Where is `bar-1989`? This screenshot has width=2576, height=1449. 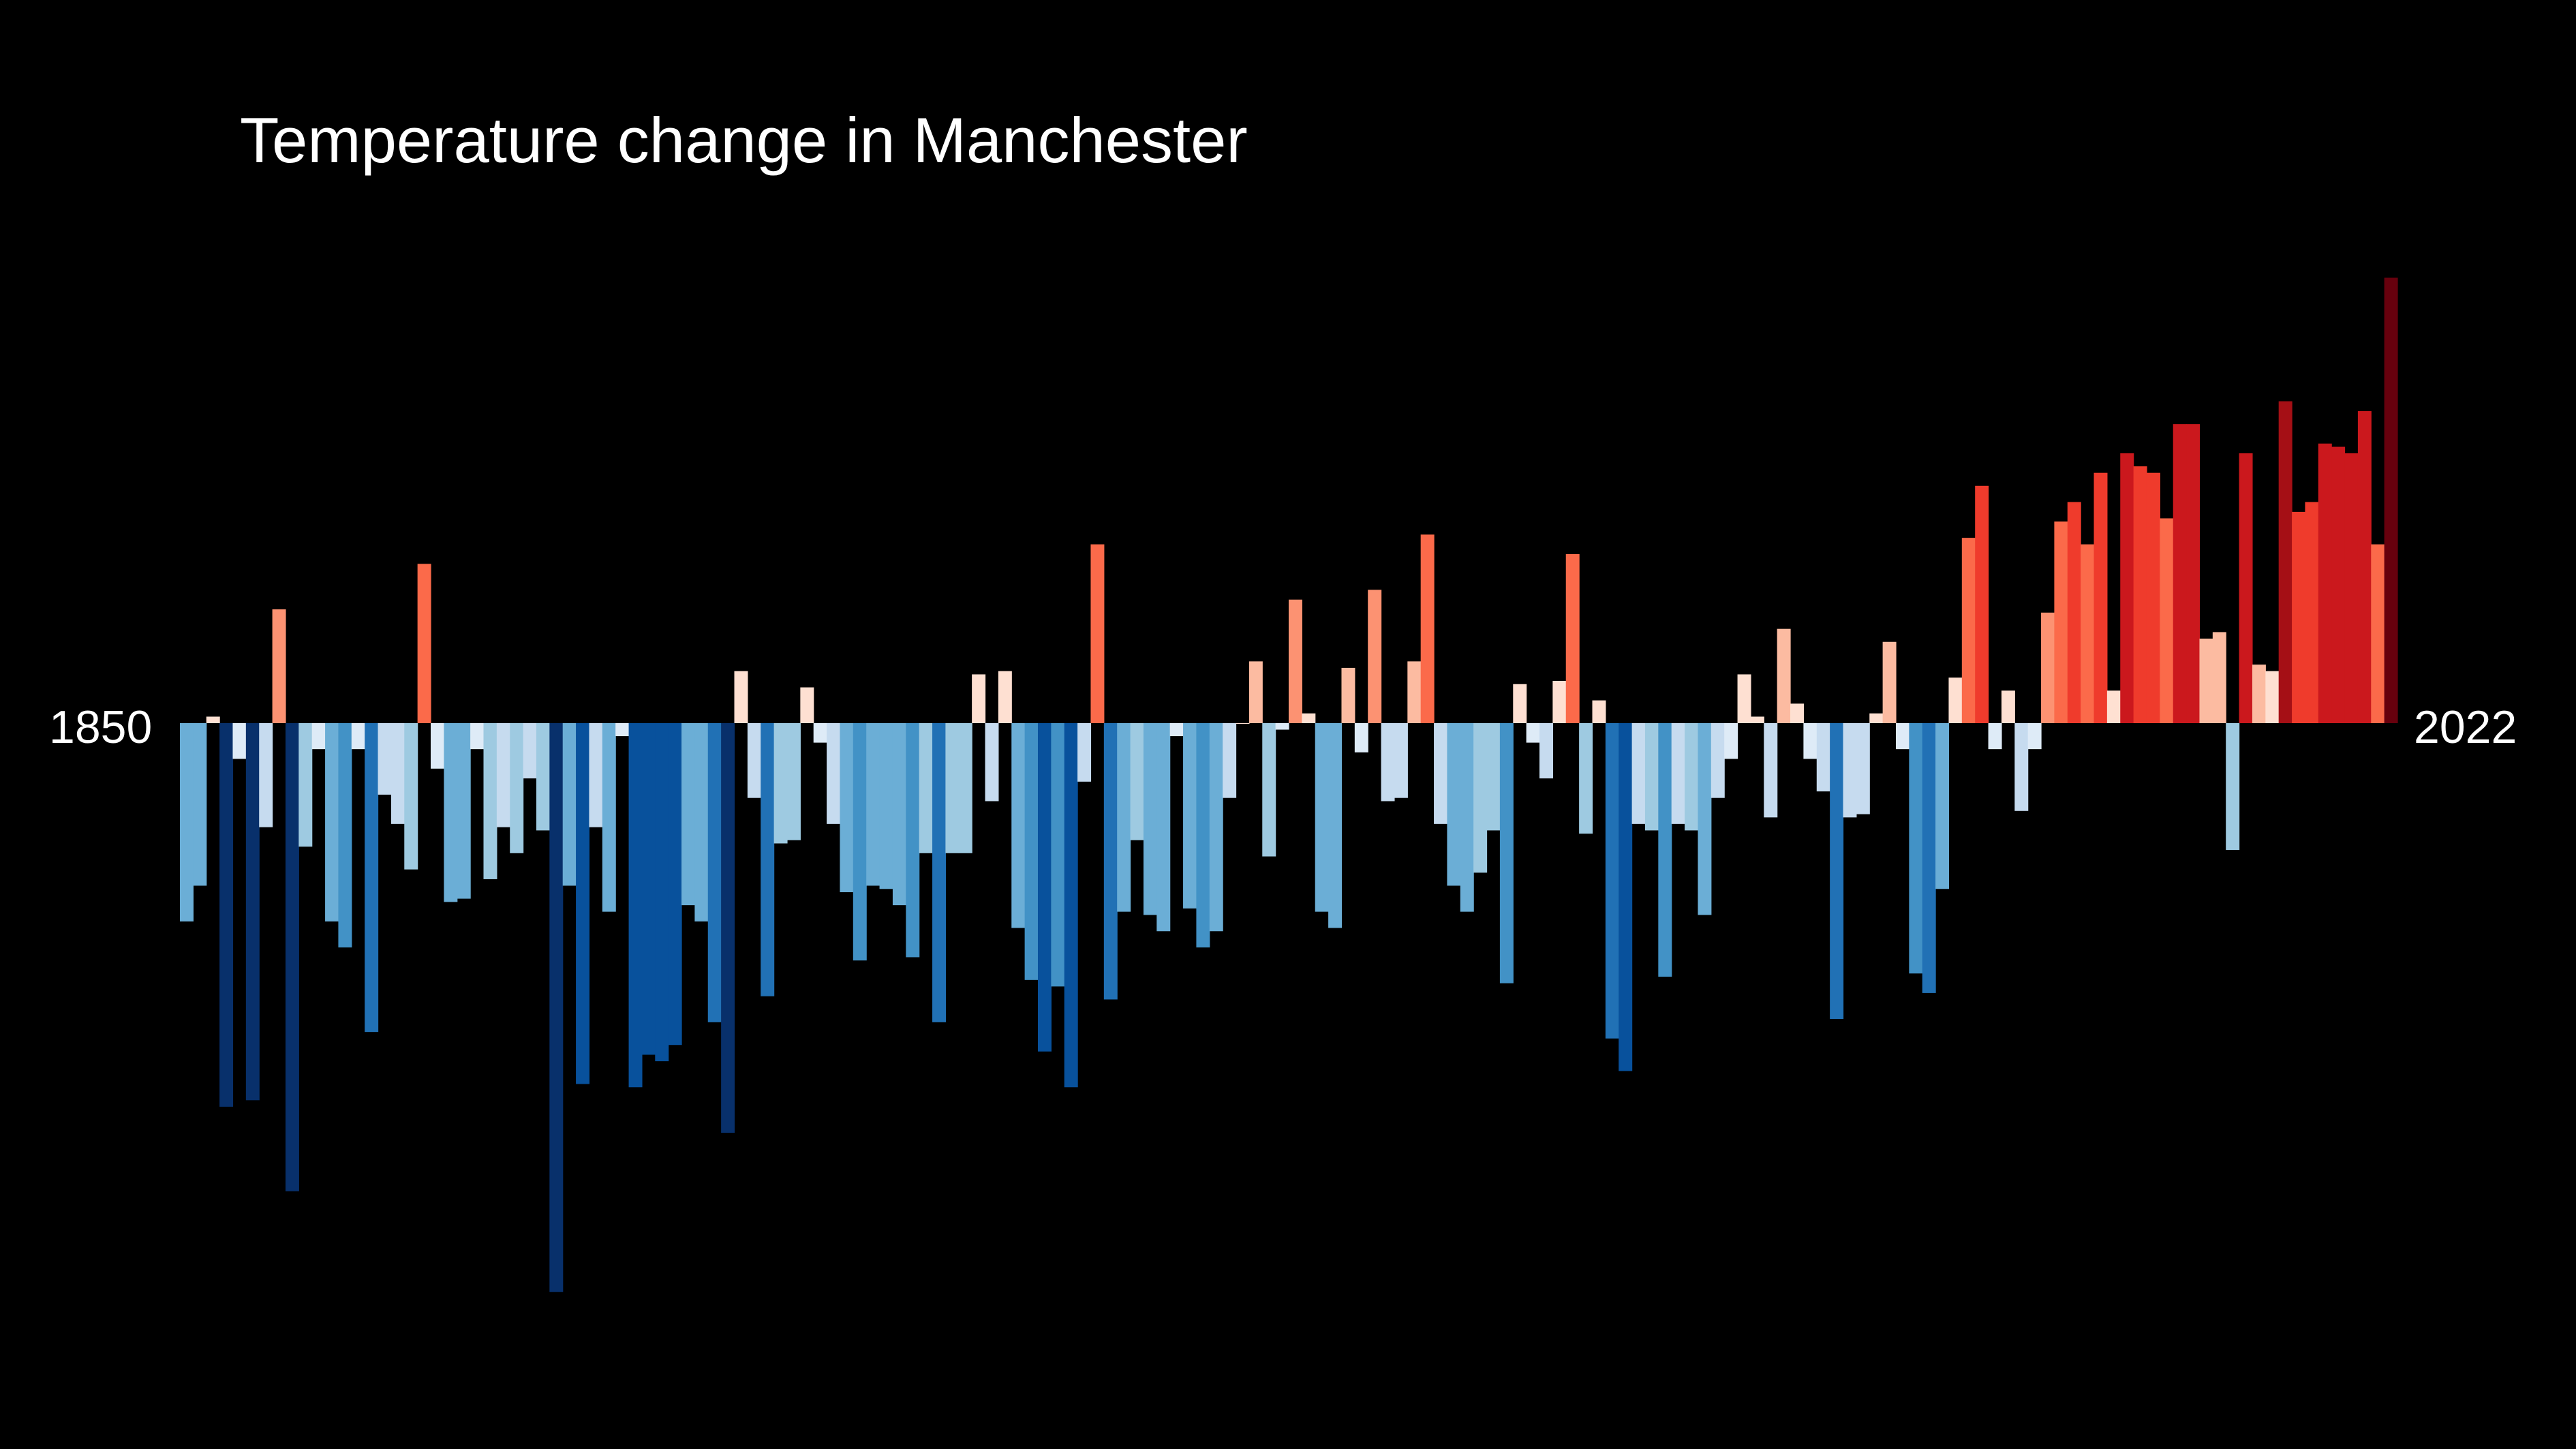
bar-1989 is located at coordinates (2021, 767).